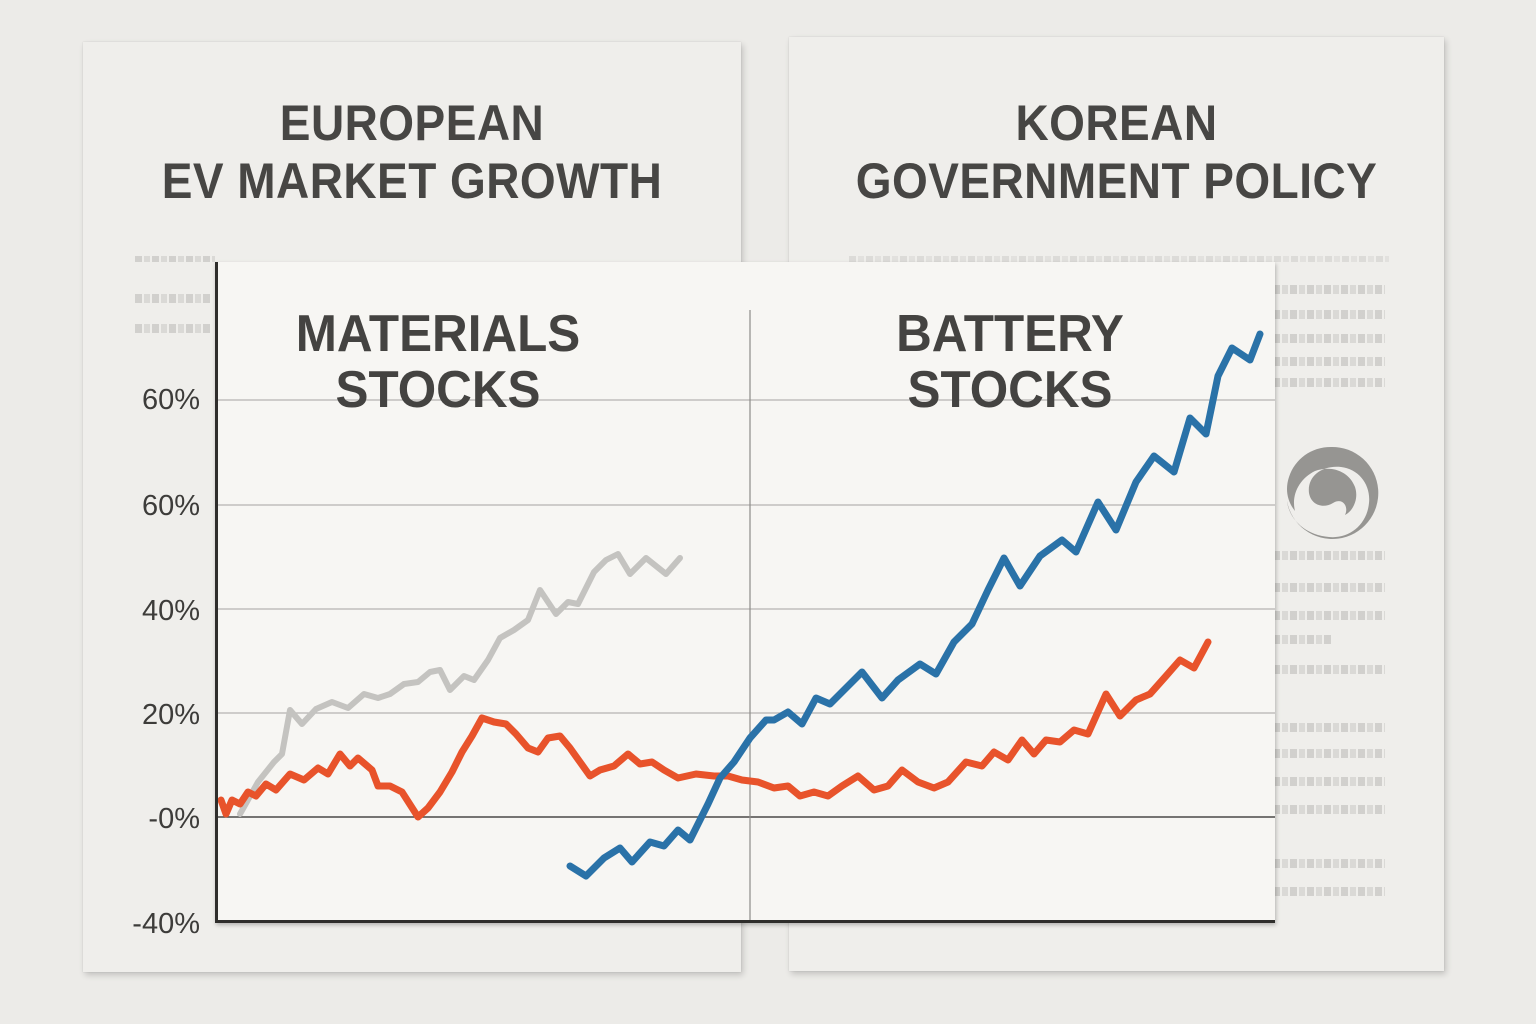 The height and width of the screenshot is (1024, 1536). I want to click on y-tick-label: -0%, so click(174, 819).